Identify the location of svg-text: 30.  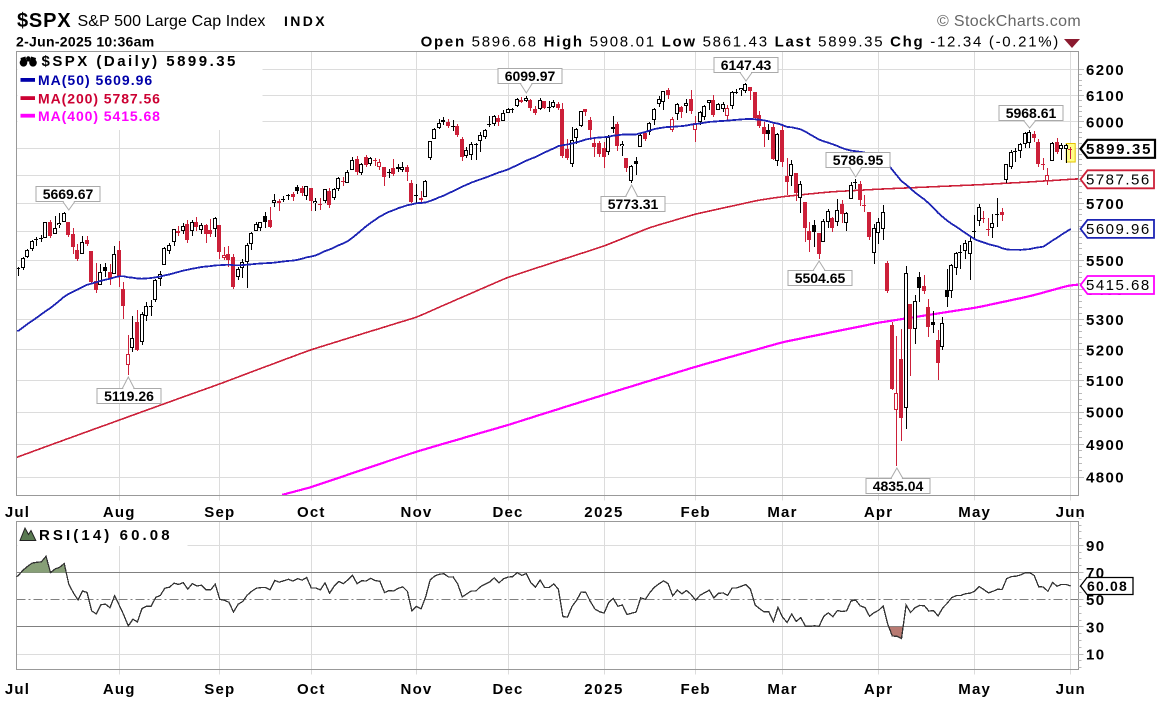
(1096, 627).